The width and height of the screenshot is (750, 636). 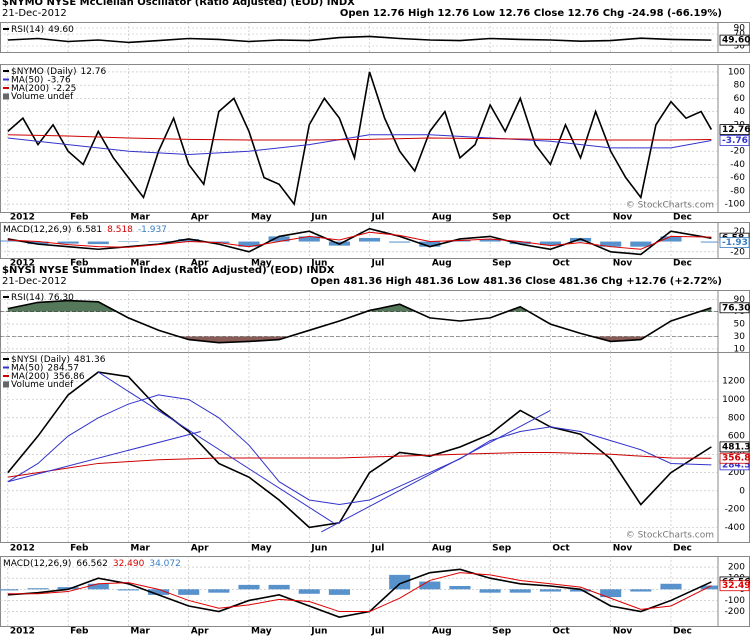 What do you see at coordinates (40, 360) in the screenshot?
I see `legend-name: $NYSI (Daily)` at bounding box center [40, 360].